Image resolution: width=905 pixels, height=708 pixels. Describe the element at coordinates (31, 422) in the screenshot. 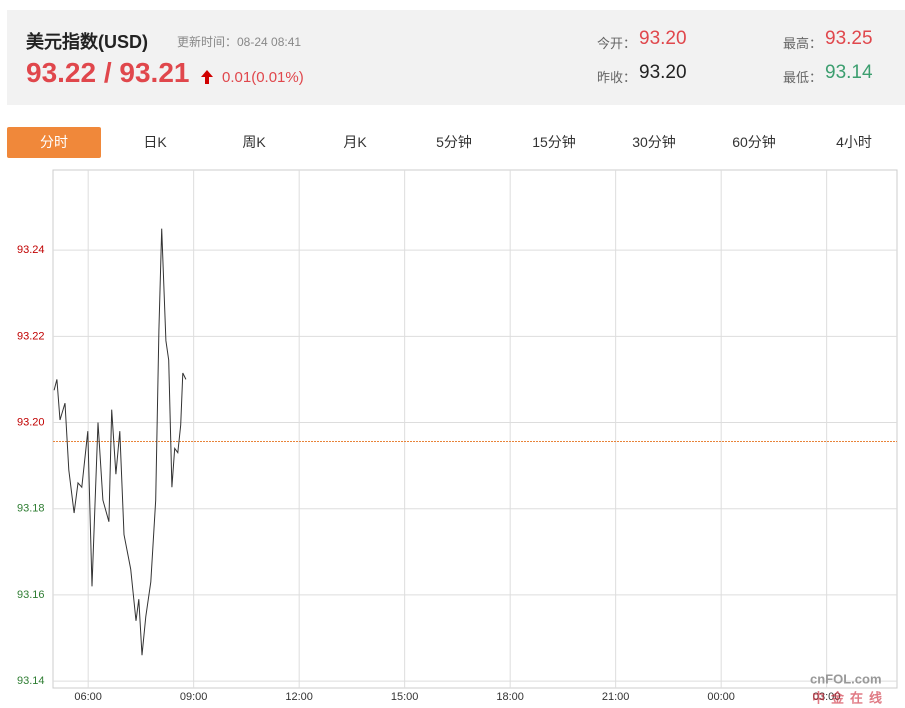

I see `y-tick-label: 93.20` at that location.